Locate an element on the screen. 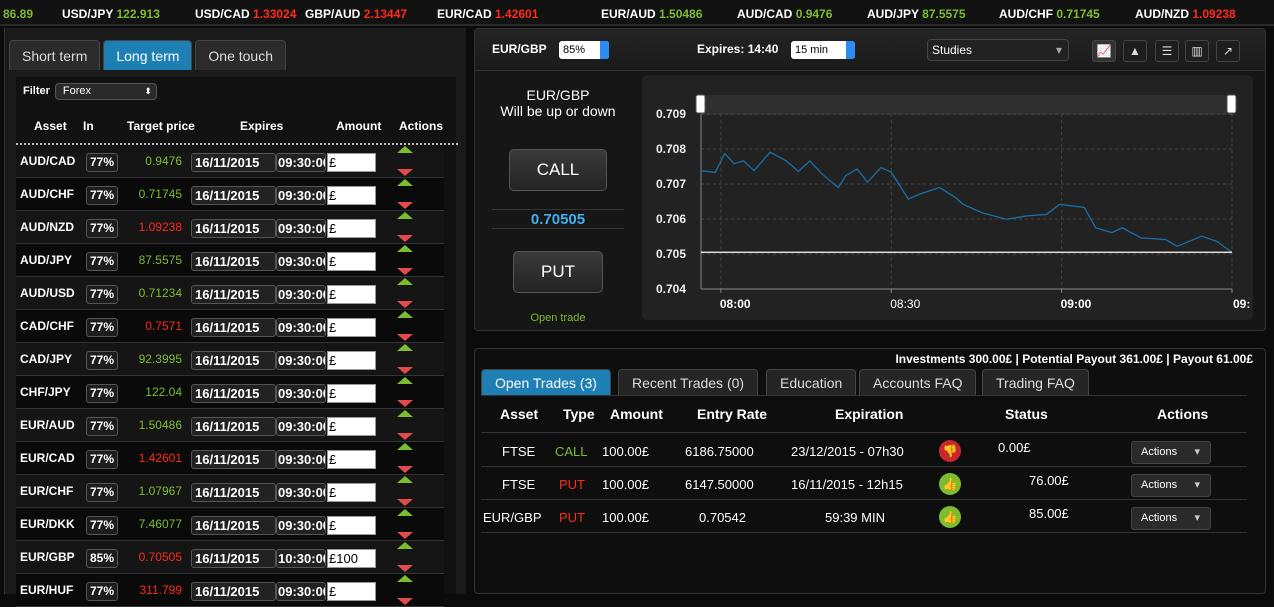  amount-input: £100 is located at coordinates (351, 558).